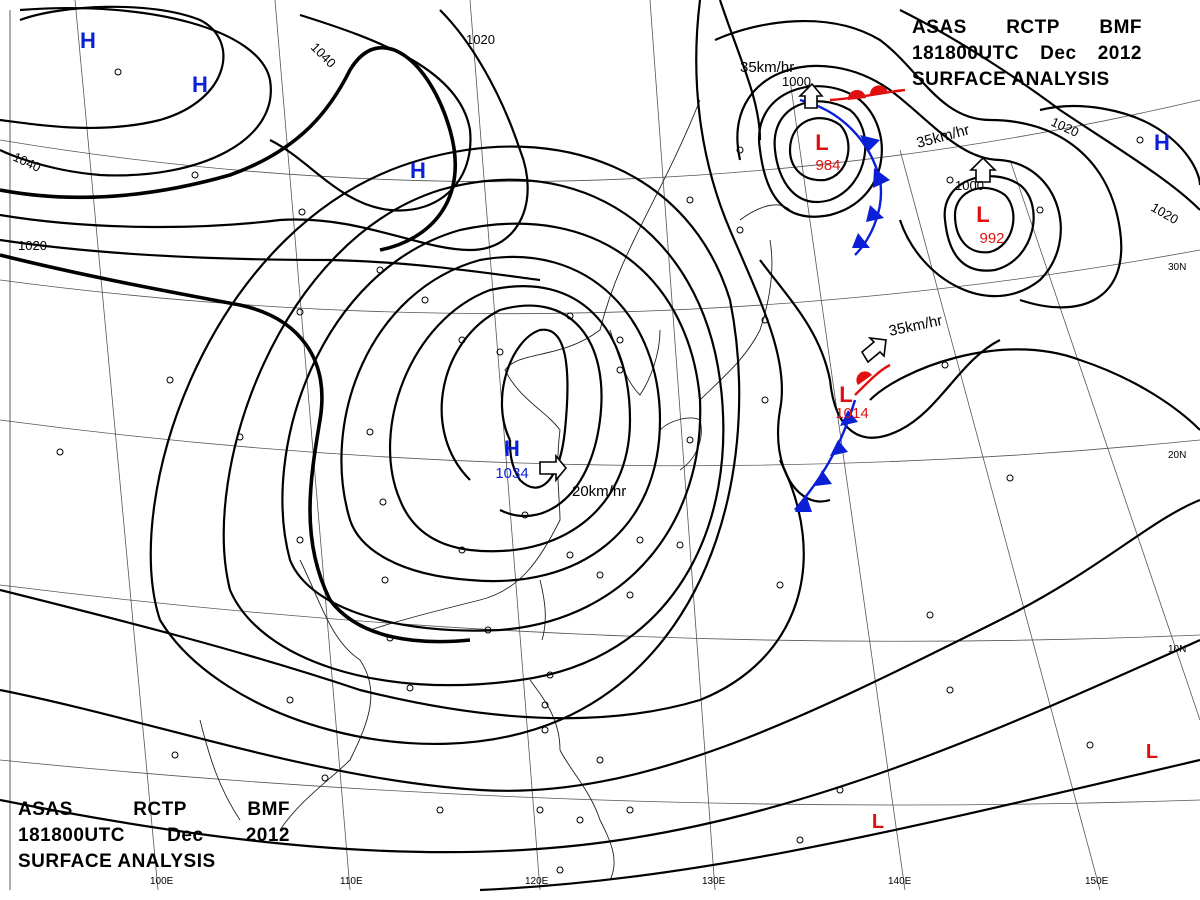 The image size is (1200, 900). I want to click on low-center-2: L, so click(982, 214).